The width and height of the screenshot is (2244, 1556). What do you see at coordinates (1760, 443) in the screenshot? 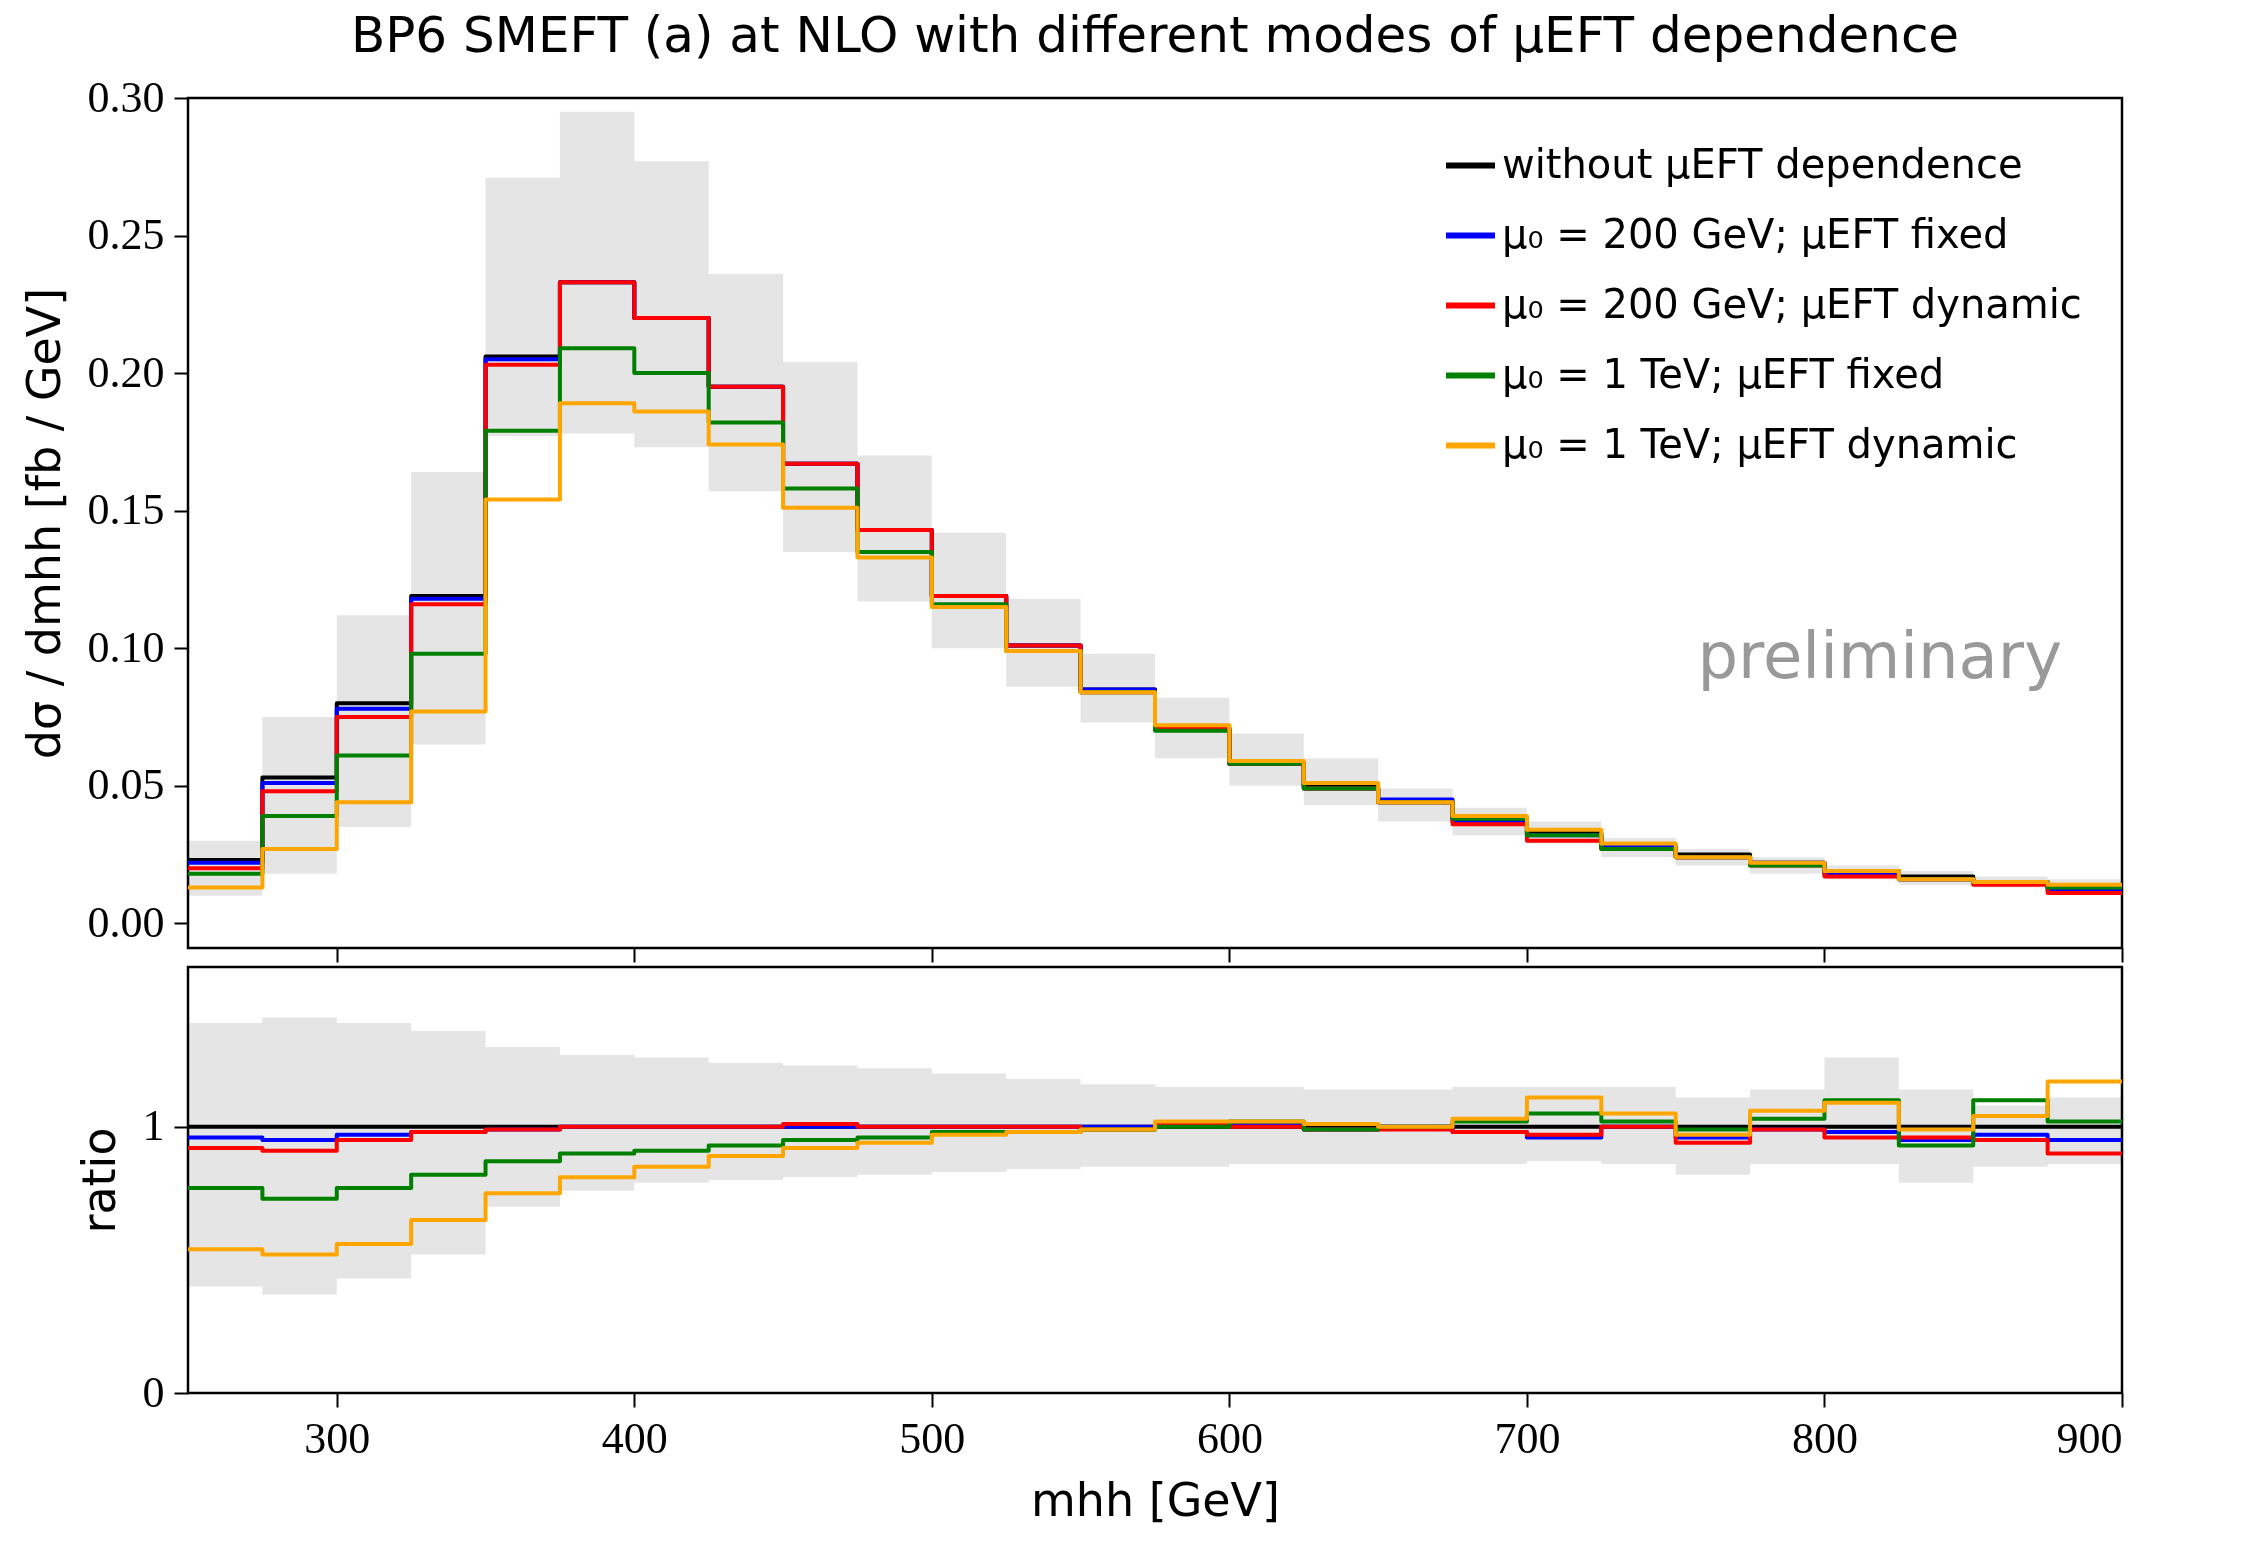
I see `legend-label: μ₀ = 1 TeV; μEFT dynamic` at bounding box center [1760, 443].